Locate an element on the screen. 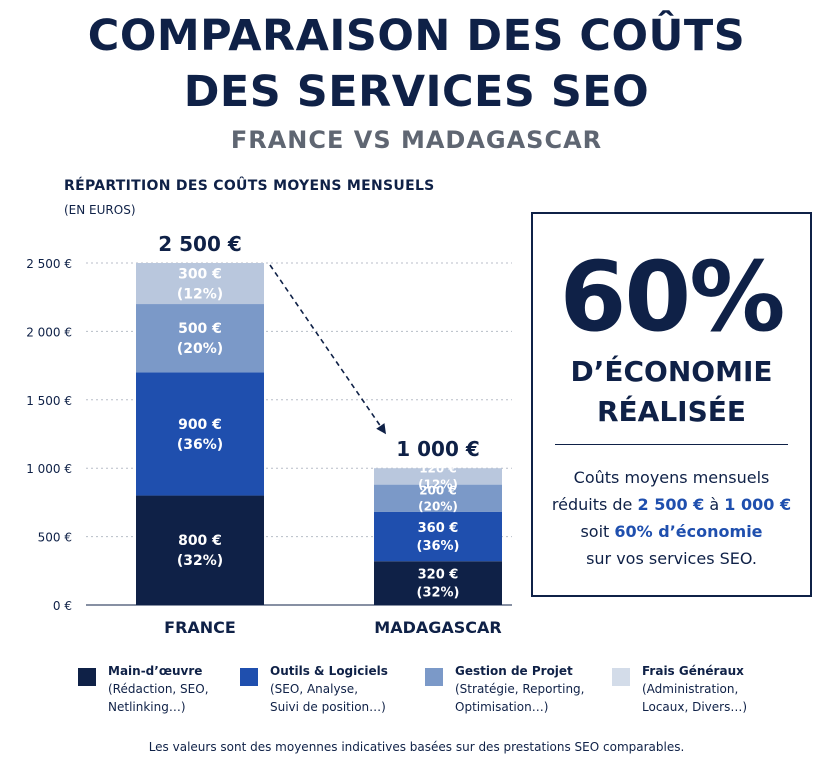 The width and height of the screenshot is (833, 768). legend-description: (Rédaction, SEO, is located at coordinates (158, 689).